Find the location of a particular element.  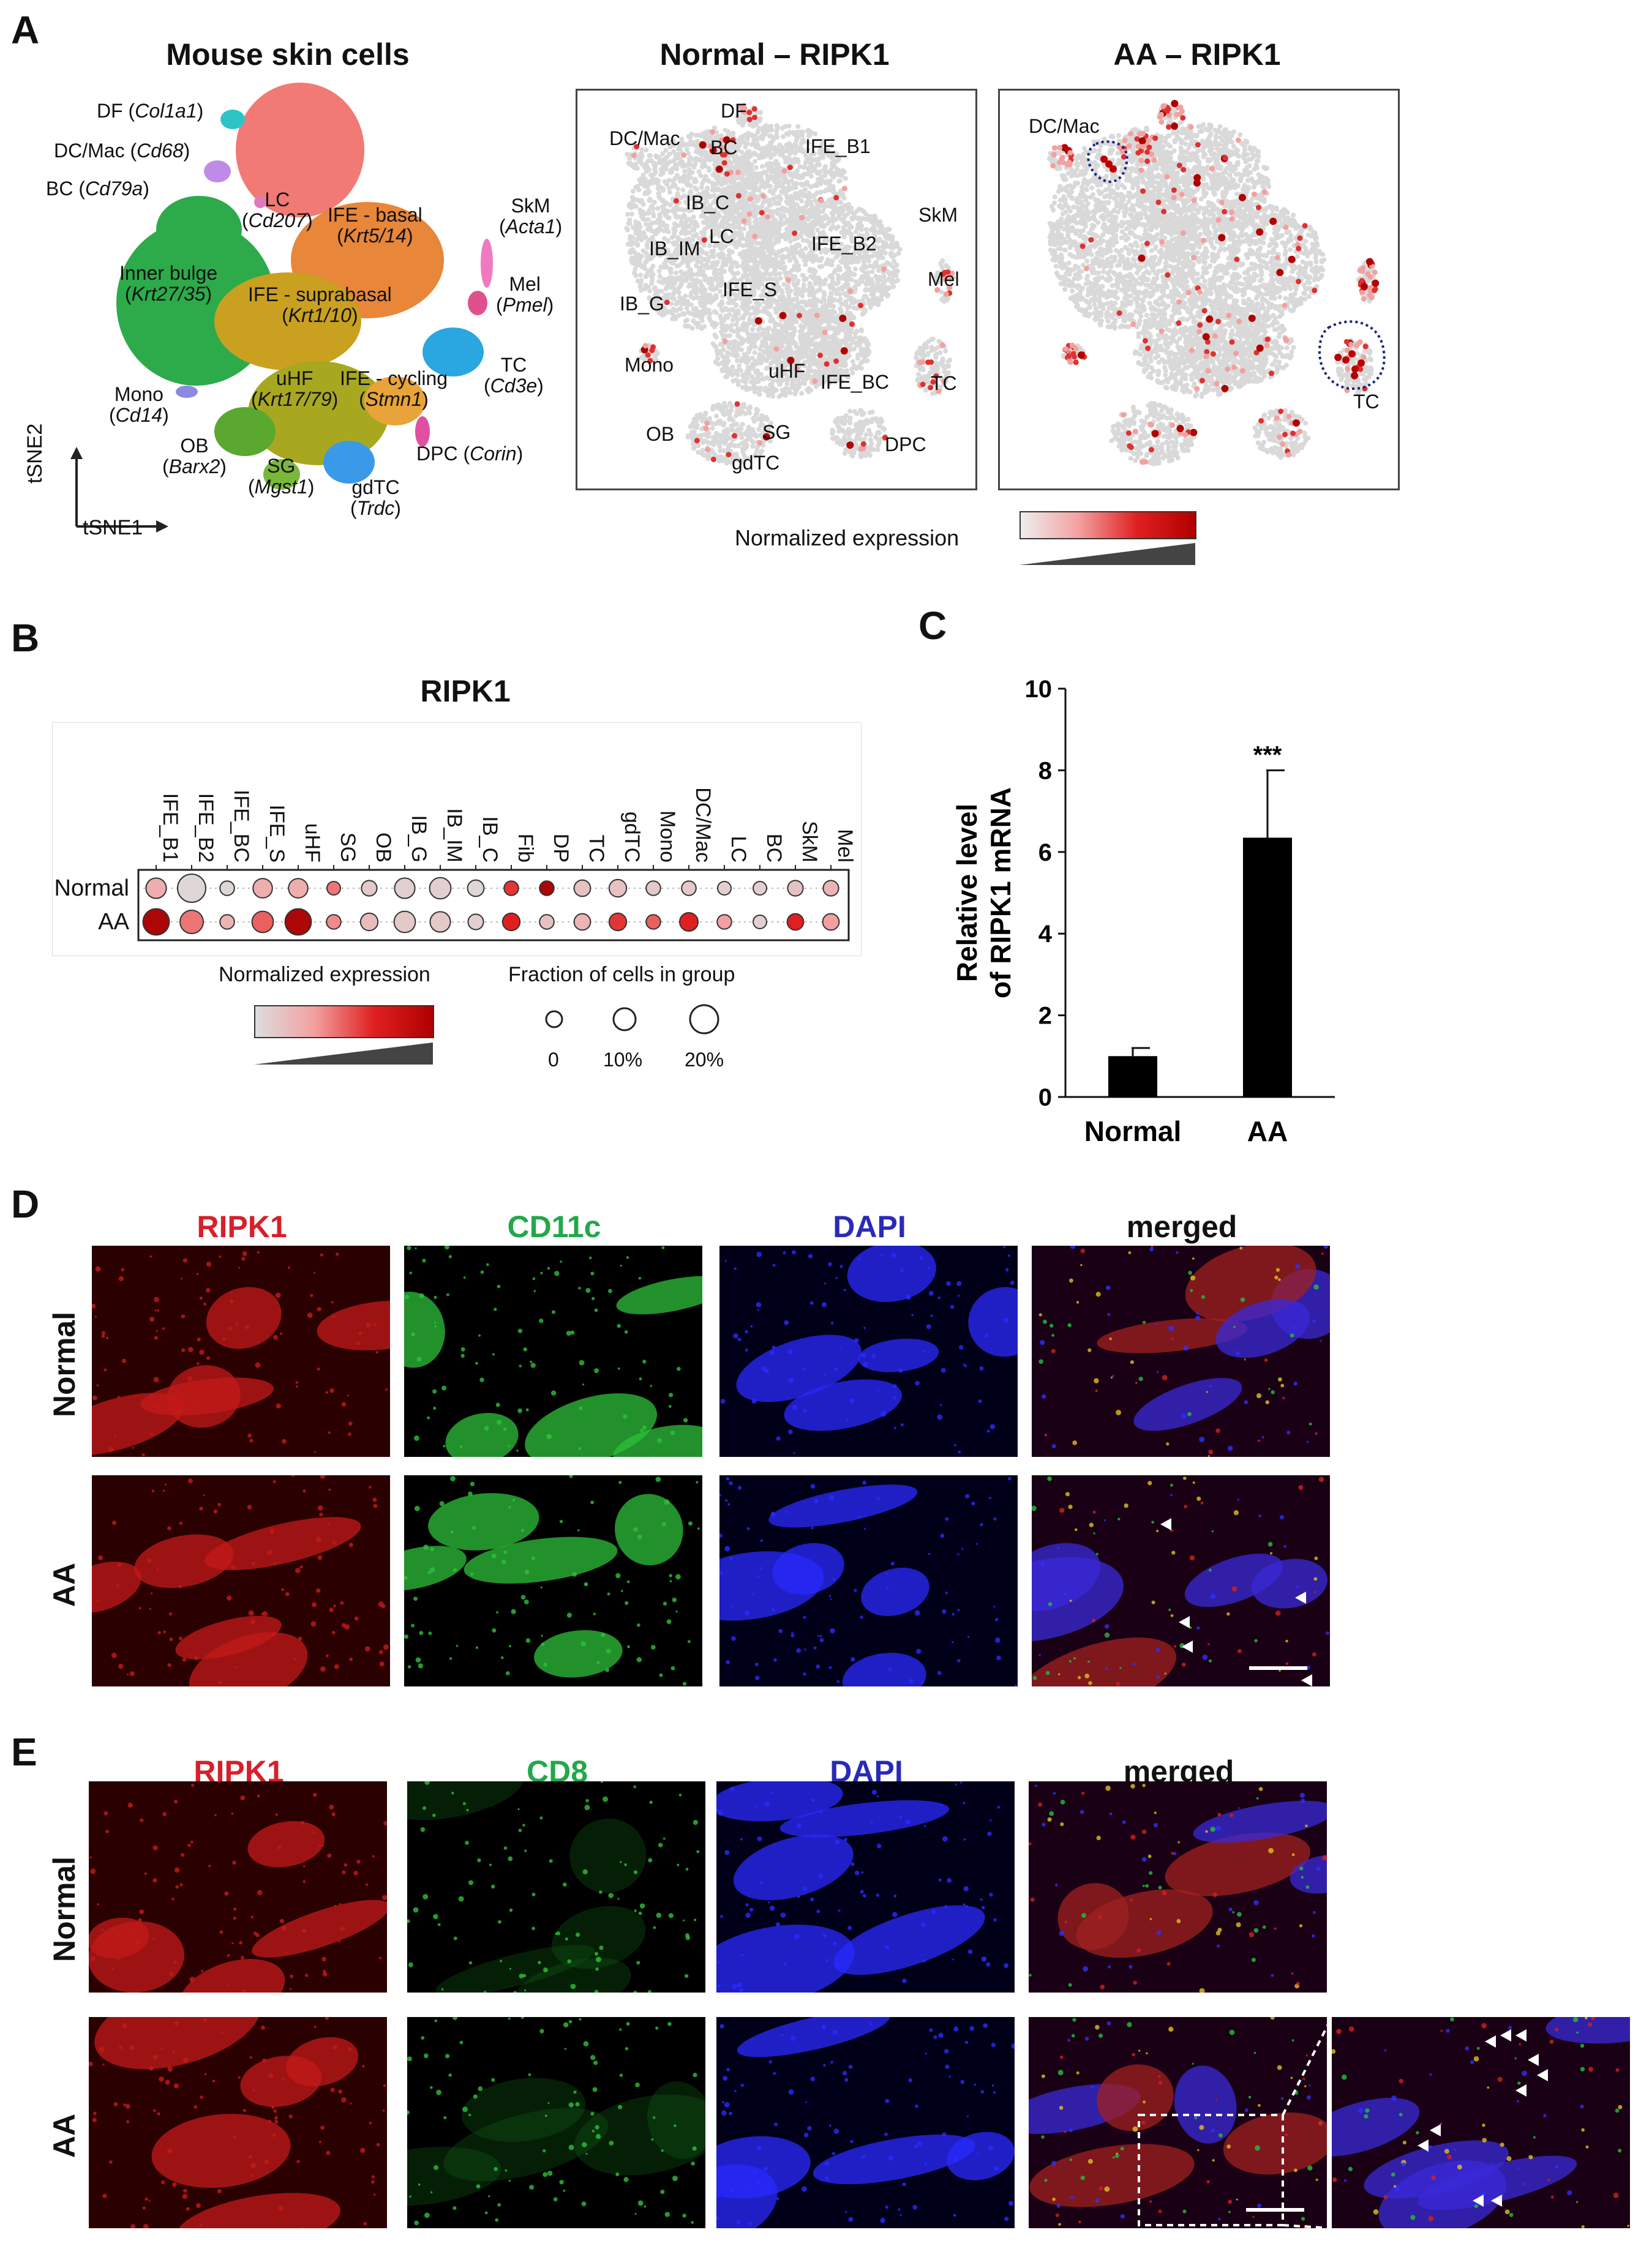

cluster-label-sg: SG (Mgst1) is located at coordinates (281, 476).